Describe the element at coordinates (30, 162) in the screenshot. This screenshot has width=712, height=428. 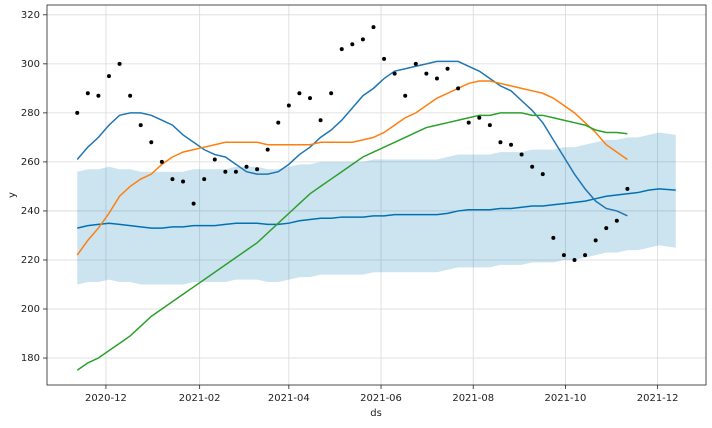
I see `y-tick-label: 260` at that location.